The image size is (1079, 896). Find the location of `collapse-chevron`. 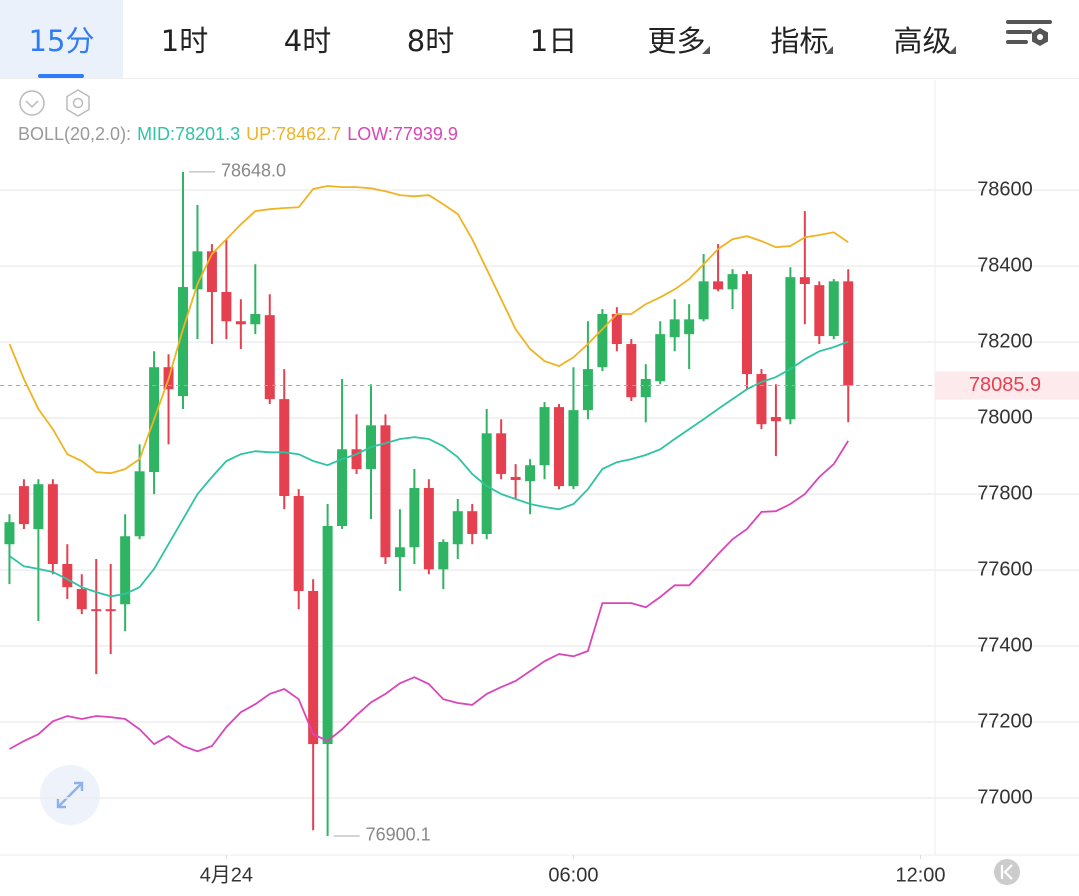

collapse-chevron is located at coordinates (32, 104).